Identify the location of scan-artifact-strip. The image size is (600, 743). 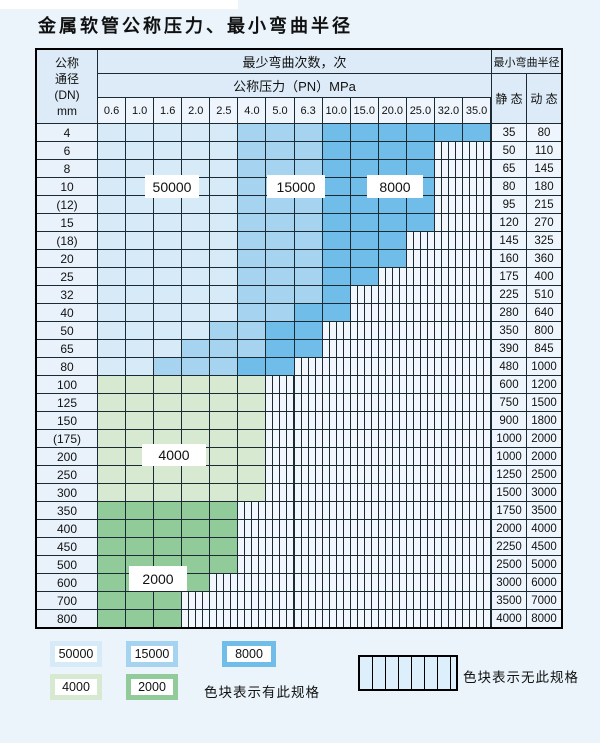
(119, 4).